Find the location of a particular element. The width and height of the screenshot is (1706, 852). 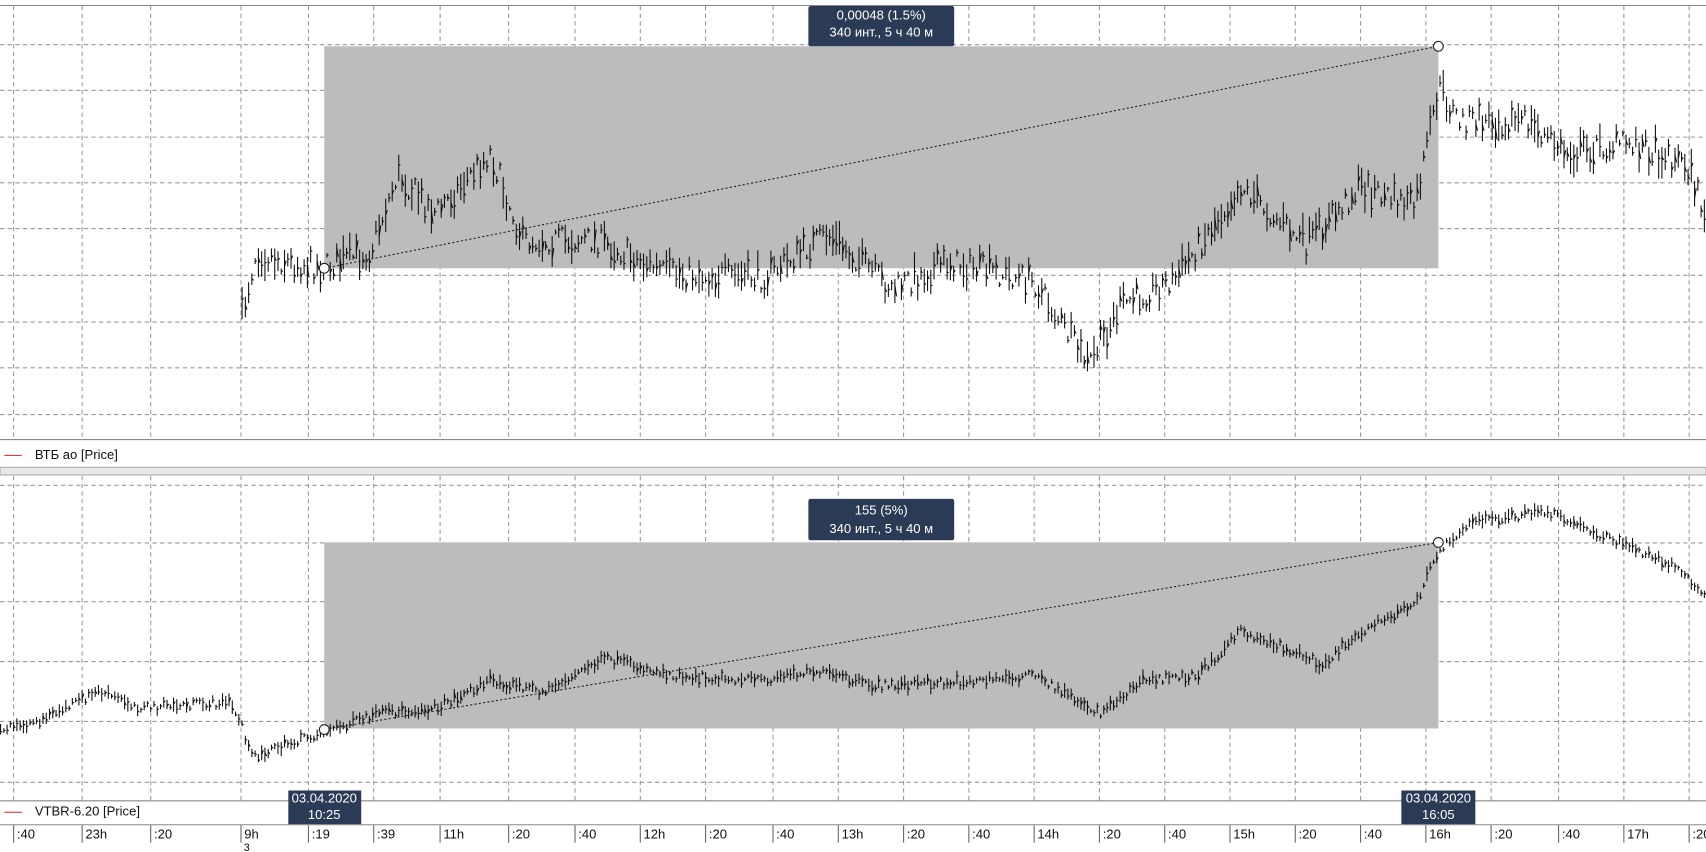

legend-label: ВТБ ао [Price] is located at coordinates (76, 454).